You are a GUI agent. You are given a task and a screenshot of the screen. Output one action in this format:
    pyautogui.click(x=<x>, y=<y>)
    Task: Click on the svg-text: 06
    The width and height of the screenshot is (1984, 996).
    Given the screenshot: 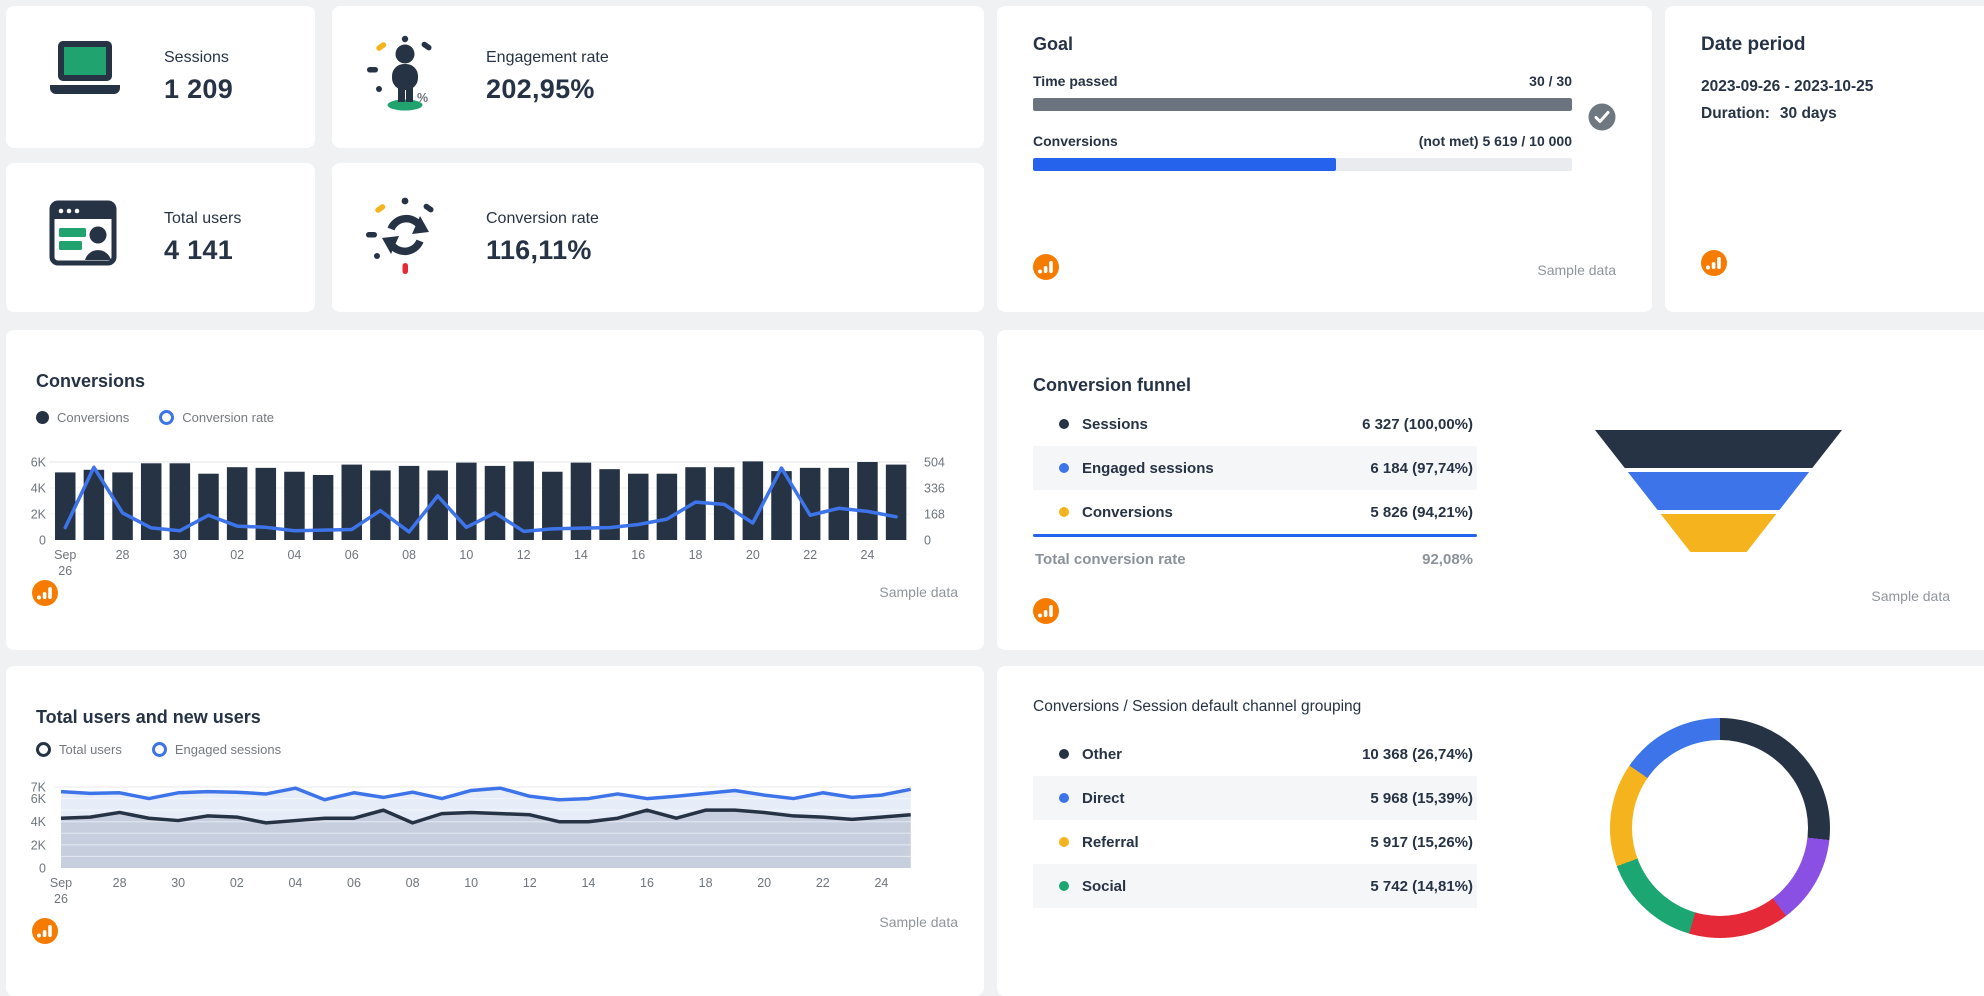 What is the action you would take?
    pyautogui.click(x=354, y=883)
    